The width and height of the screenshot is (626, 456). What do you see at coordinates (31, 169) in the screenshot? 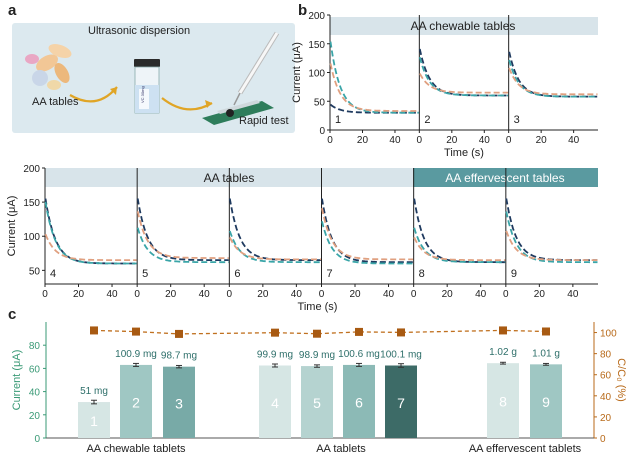
I see `bottom-y-tick-label: 200` at bounding box center [31, 169].